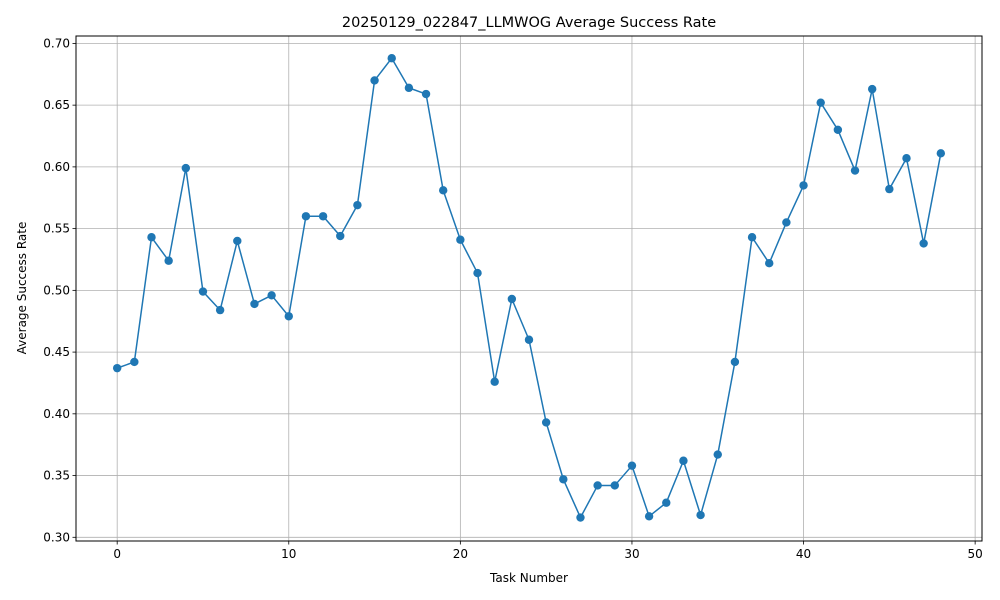 This screenshot has width=1000, height=600. Describe the element at coordinates (56, 43) in the screenshot. I see `y-tick-label: 0.70` at that location.